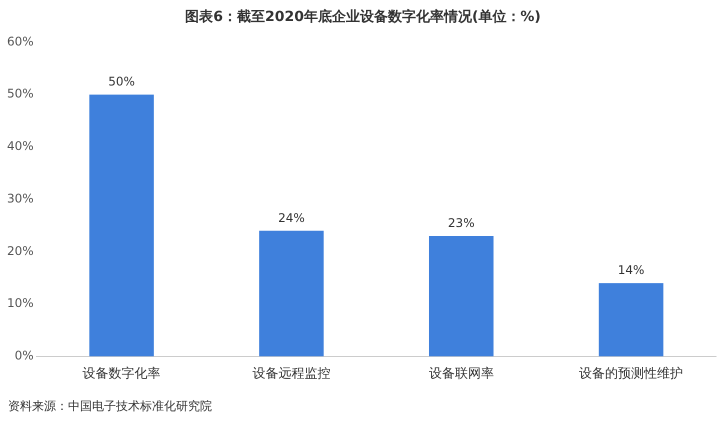  What do you see at coordinates (461, 374) in the screenshot?
I see `x-tick-label: 设备联网率` at bounding box center [461, 374].